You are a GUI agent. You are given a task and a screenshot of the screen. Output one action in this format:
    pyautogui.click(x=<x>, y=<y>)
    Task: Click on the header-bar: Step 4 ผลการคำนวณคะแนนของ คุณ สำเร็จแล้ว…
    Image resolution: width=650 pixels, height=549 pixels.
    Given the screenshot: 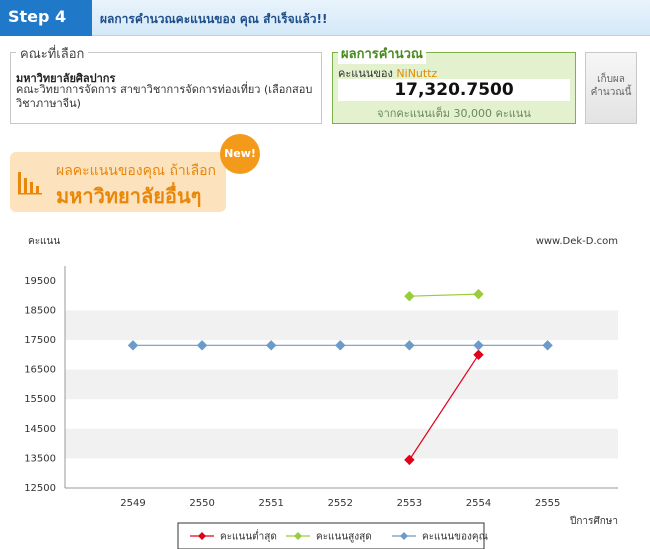 What is the action you would take?
    pyautogui.click(x=325, y=18)
    